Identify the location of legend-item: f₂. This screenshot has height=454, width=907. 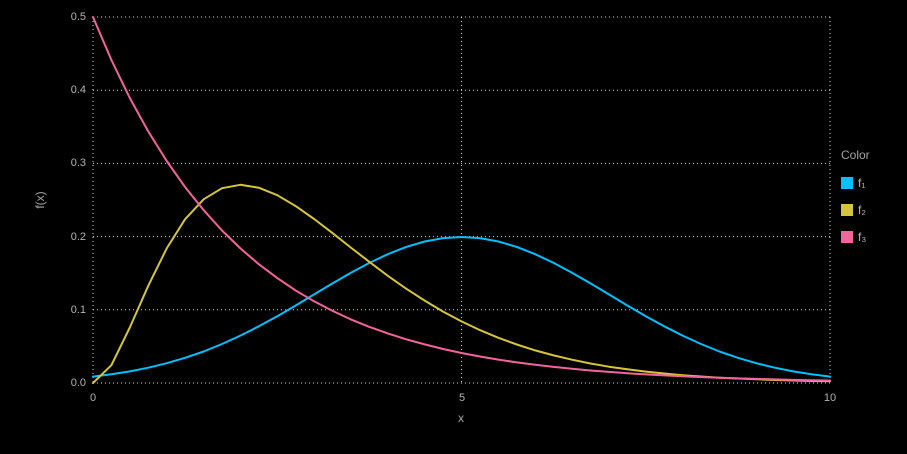
(873, 210).